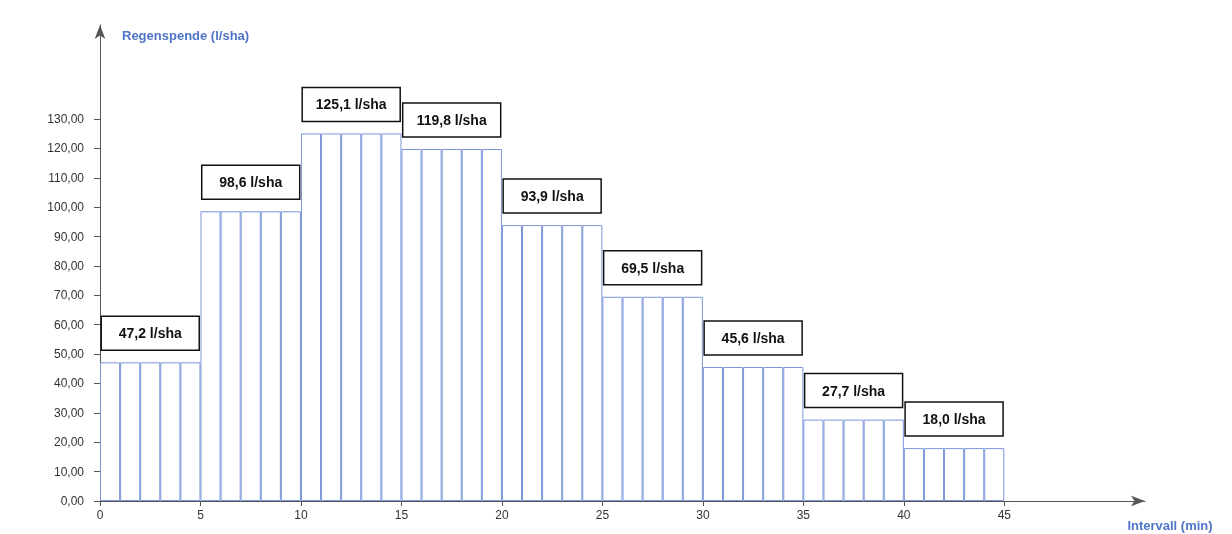 This screenshot has height=534, width=1232. Describe the element at coordinates (1170, 525) in the screenshot. I see `x-axis-title: Intervall (min)` at that location.